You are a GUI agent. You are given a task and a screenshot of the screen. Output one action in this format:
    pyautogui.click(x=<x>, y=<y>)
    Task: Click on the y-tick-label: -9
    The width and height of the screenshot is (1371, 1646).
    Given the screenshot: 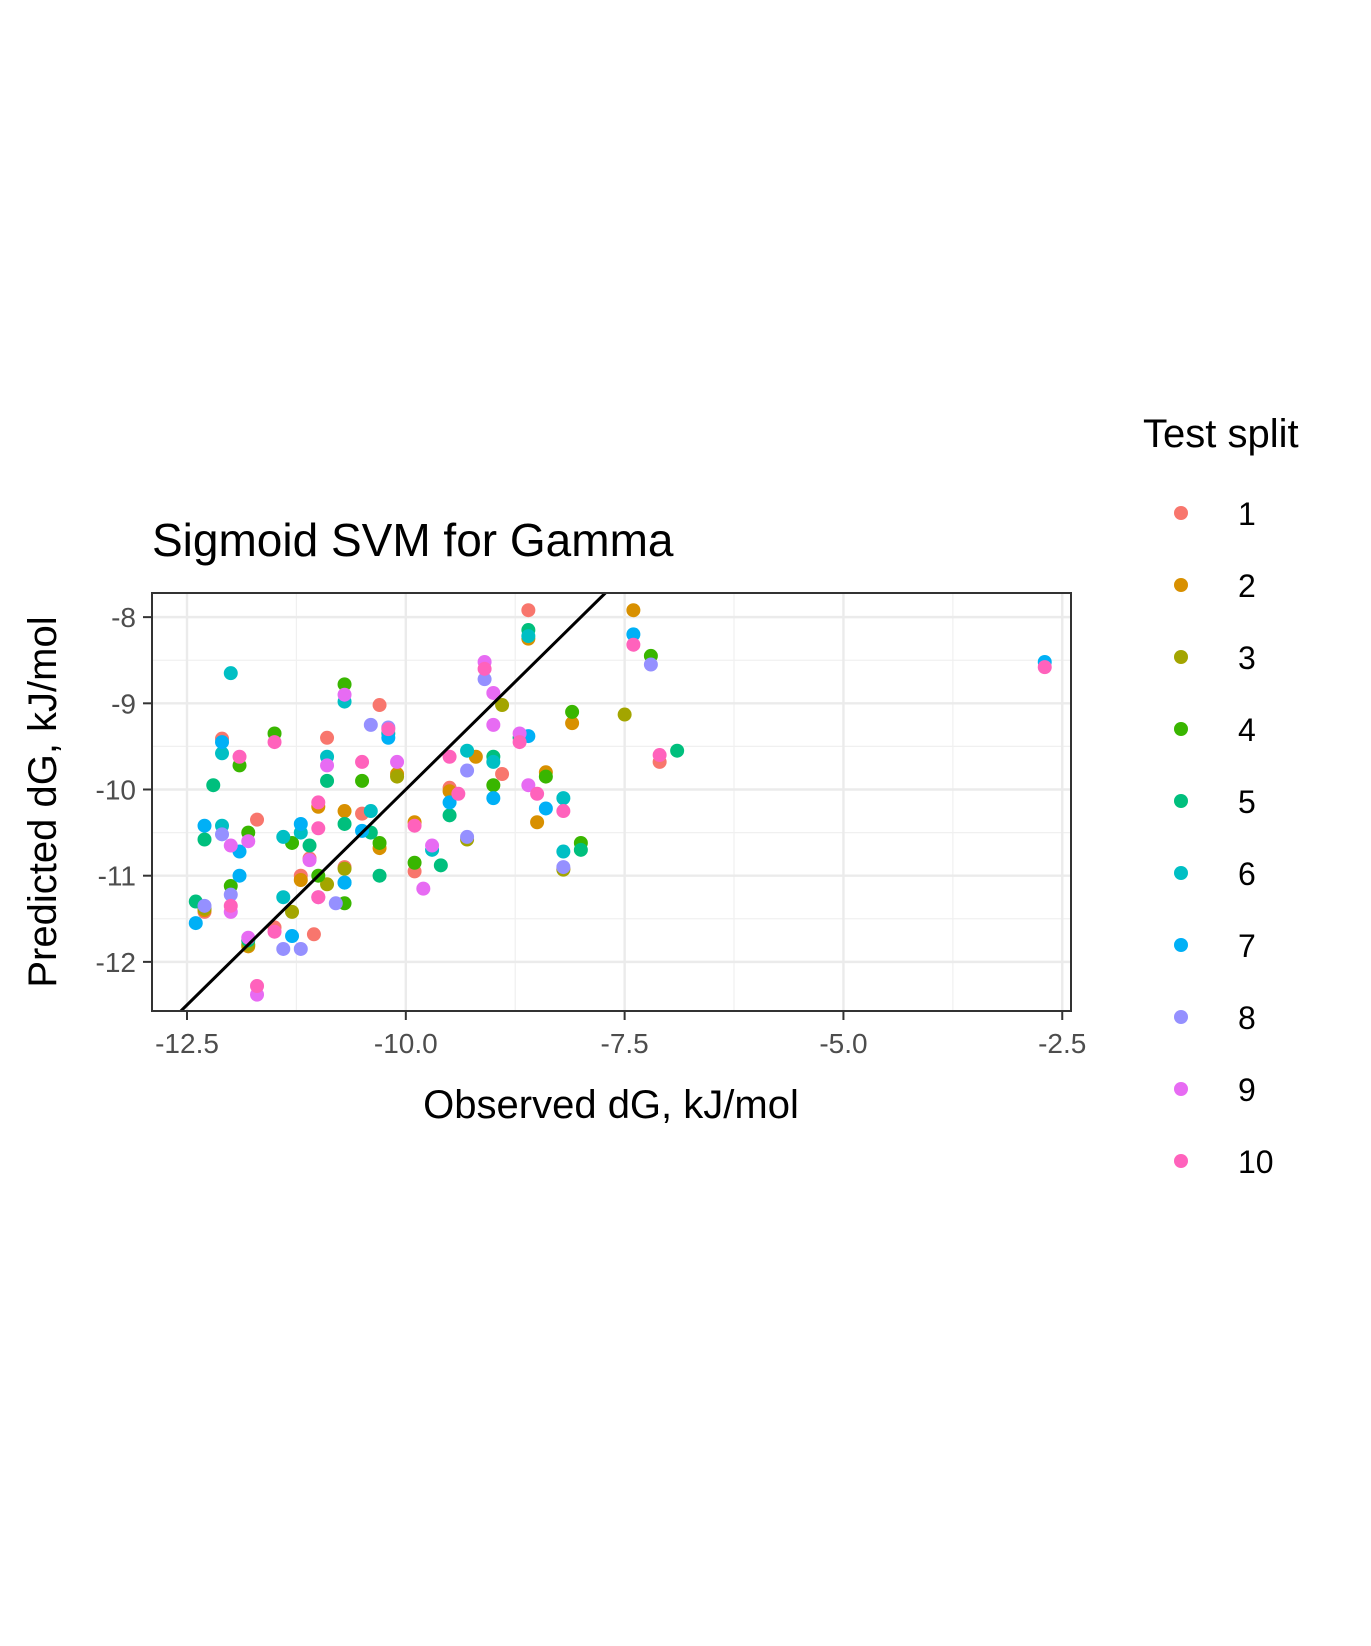 What is the action you would take?
    pyautogui.click(x=123, y=703)
    